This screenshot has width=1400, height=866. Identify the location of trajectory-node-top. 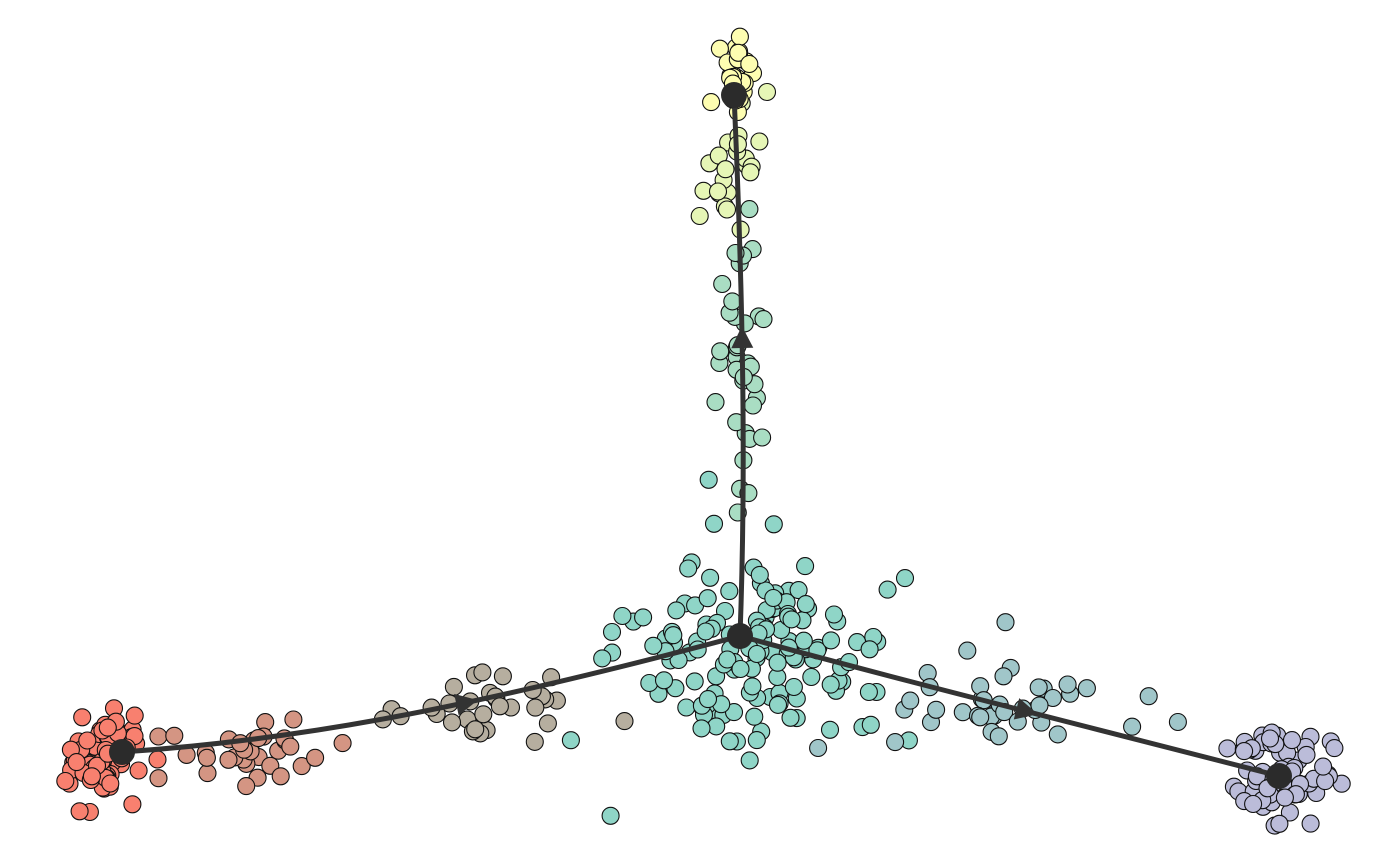
(734, 95).